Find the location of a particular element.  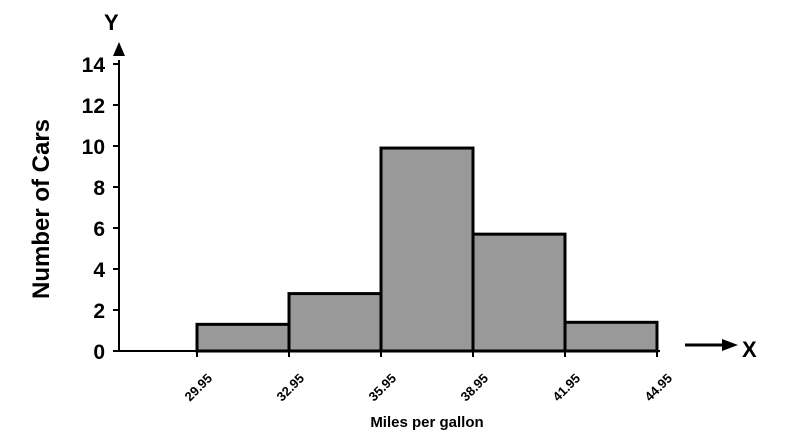

y-axis-arrowhead is located at coordinates (119, 49).